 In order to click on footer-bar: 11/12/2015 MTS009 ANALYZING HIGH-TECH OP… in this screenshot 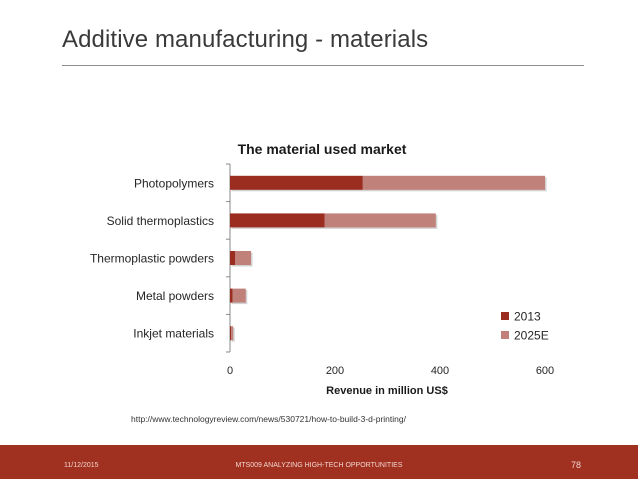, I will do `click(319, 462)`.